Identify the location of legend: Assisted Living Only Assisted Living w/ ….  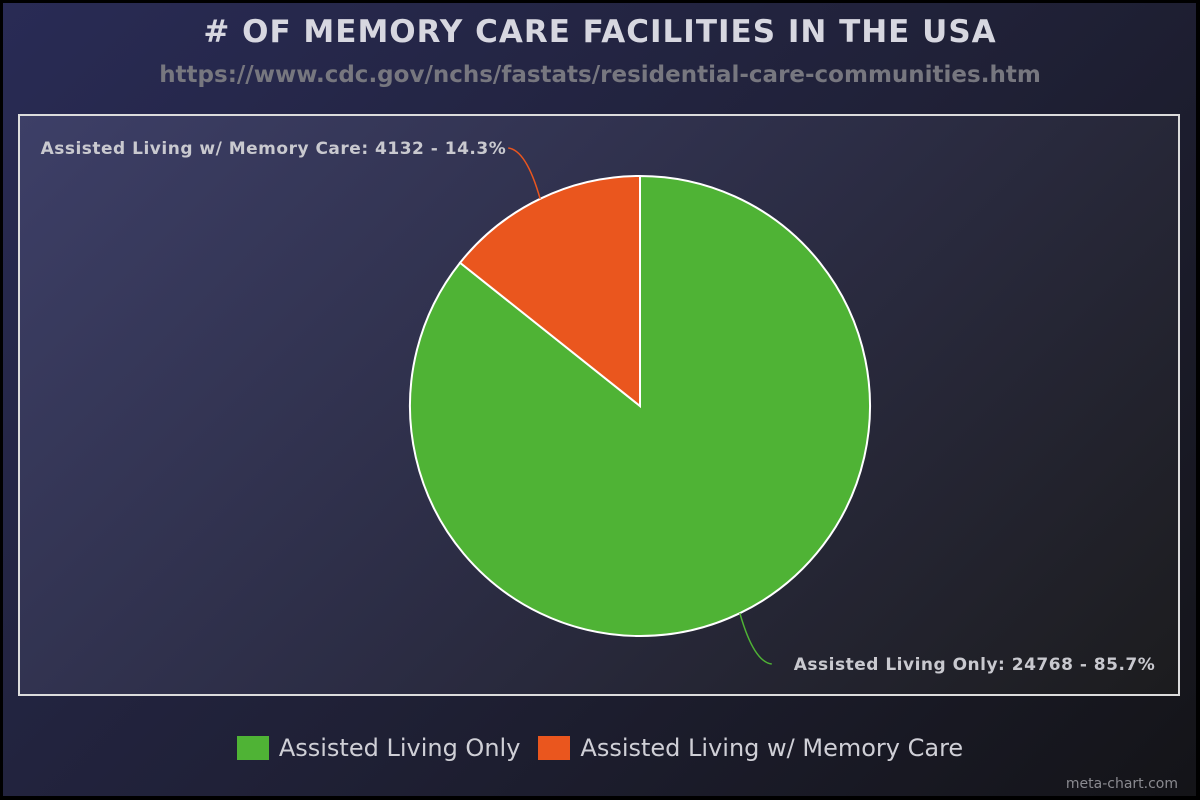
(600, 748).